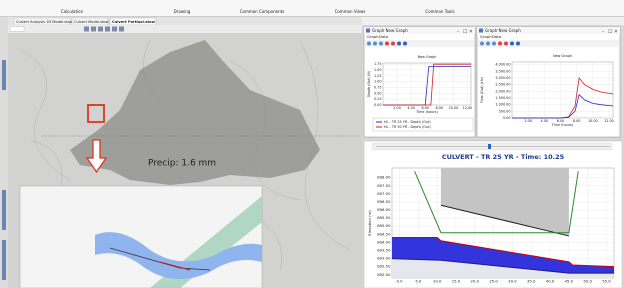 The height and width of the screenshot is (288, 624). I want to click on y-tick-label: 896.00, so click(384, 209).